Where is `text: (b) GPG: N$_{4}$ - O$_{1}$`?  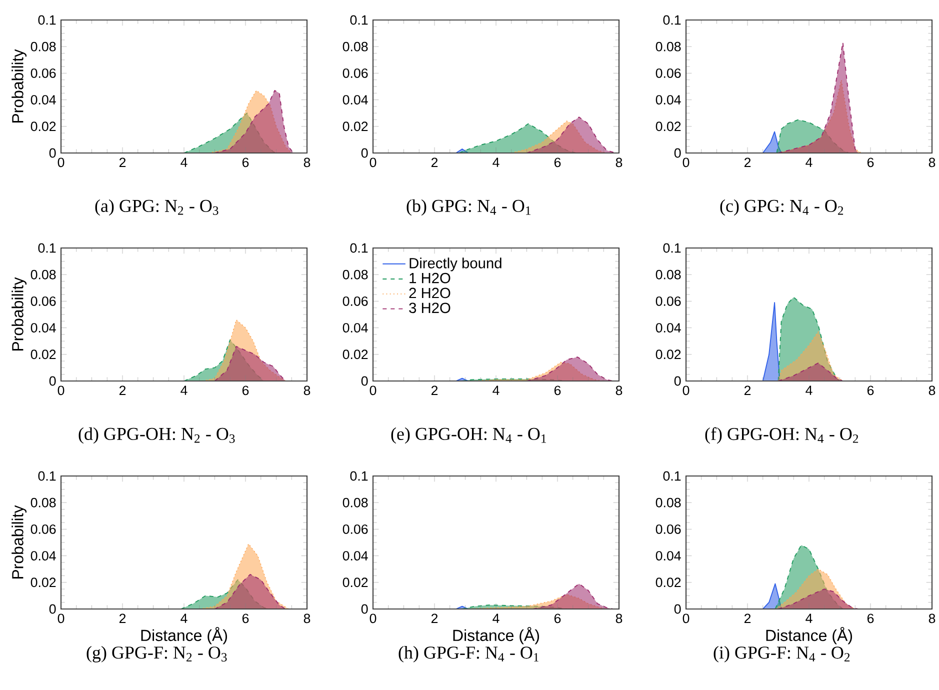
text: (b) GPG: N$_{4}$ - O$_{1}$ is located at coordinates (468, 207).